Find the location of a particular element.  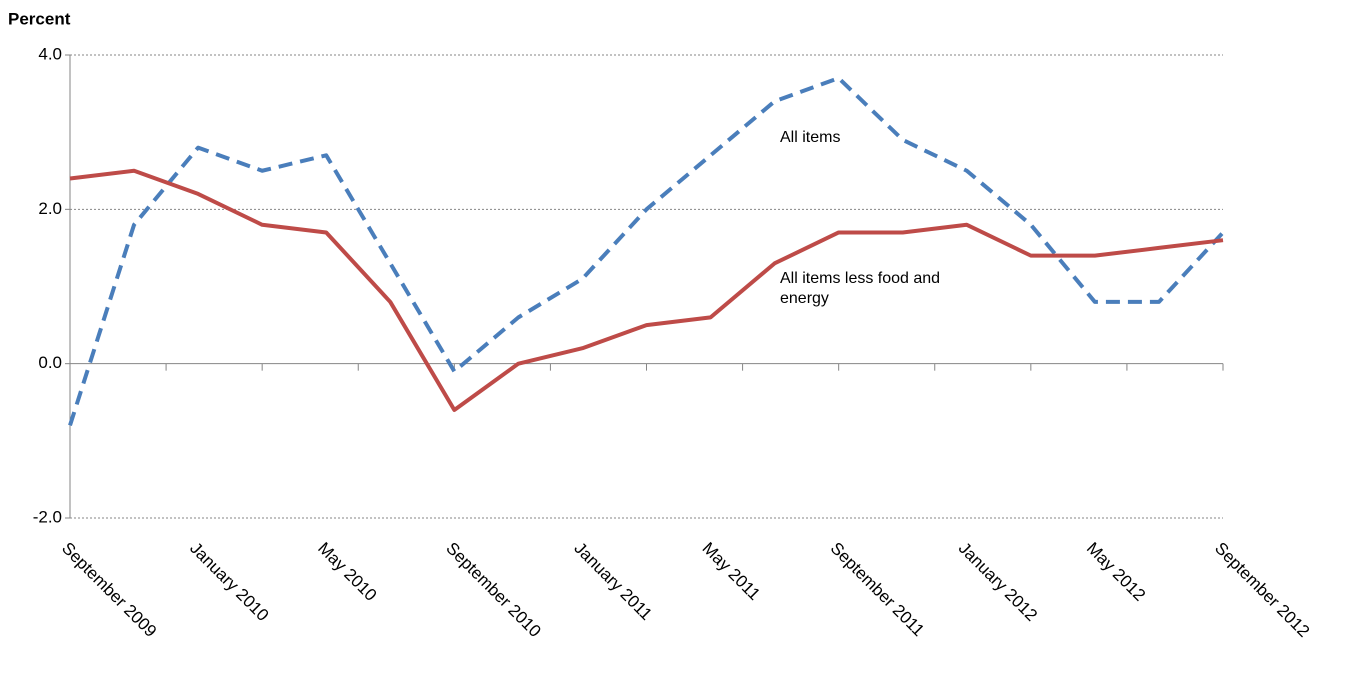

y-tick-label: 4.0 is located at coordinates (50, 53).